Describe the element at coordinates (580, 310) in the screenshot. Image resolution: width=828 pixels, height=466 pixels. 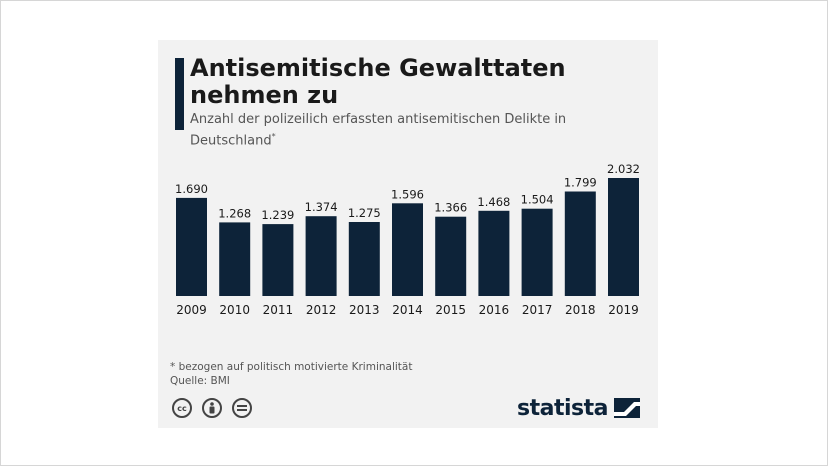
I see `x-tick-2018: 2018` at that location.